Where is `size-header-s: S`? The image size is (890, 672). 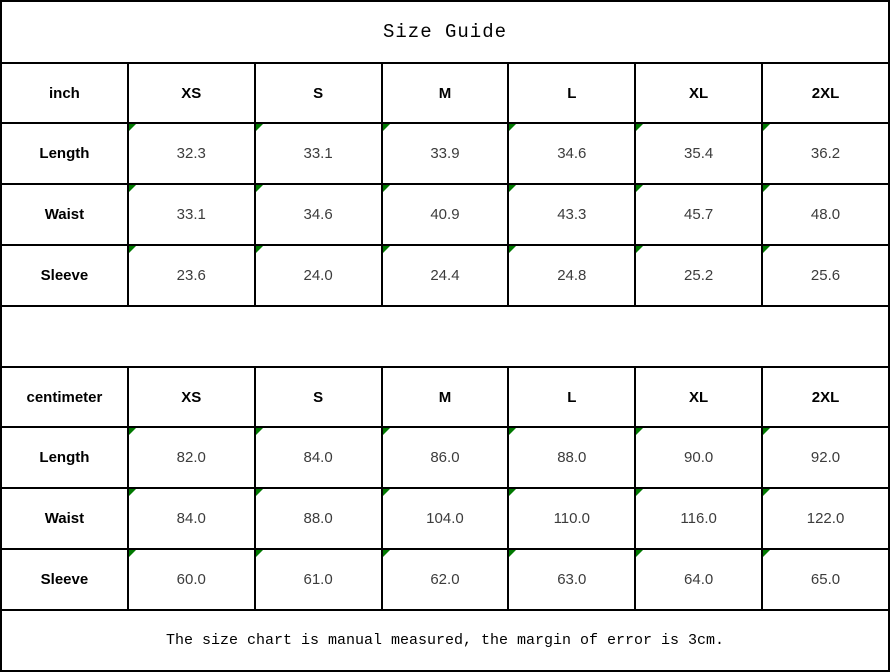
size-header-s: S is located at coordinates (318, 93).